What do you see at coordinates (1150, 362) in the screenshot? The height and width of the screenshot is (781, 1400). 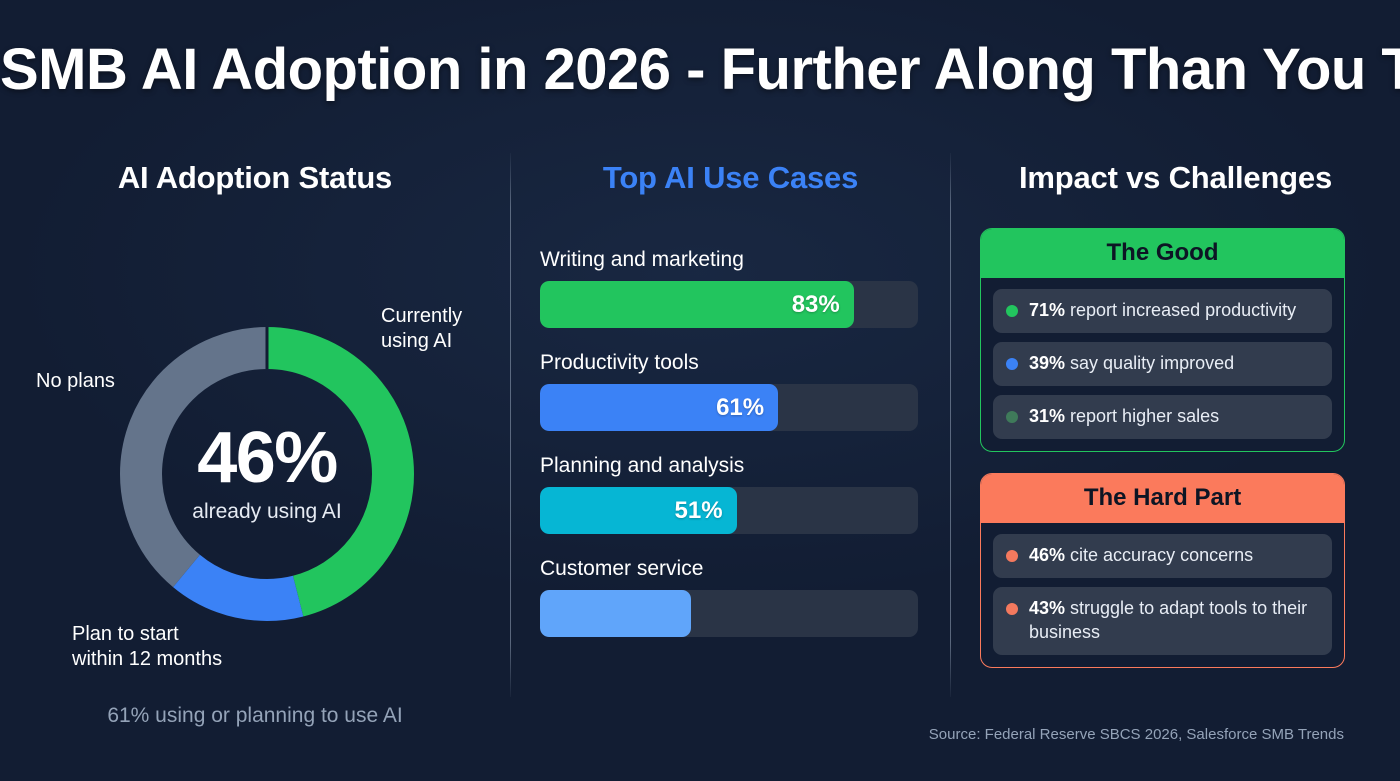 I see `impact-card-item-description: say quality improved` at bounding box center [1150, 362].